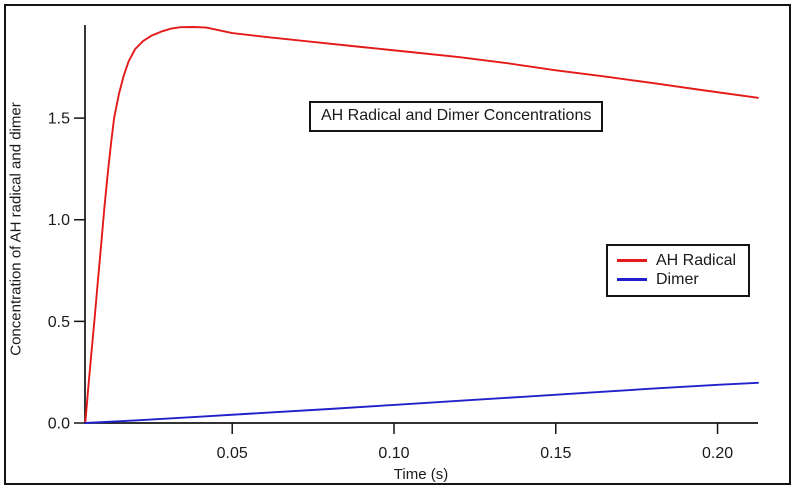 Image resolution: width=800 pixels, height=495 pixels. I want to click on chart-title-box: AH Radical and Dimer Concentrations, so click(456, 116).